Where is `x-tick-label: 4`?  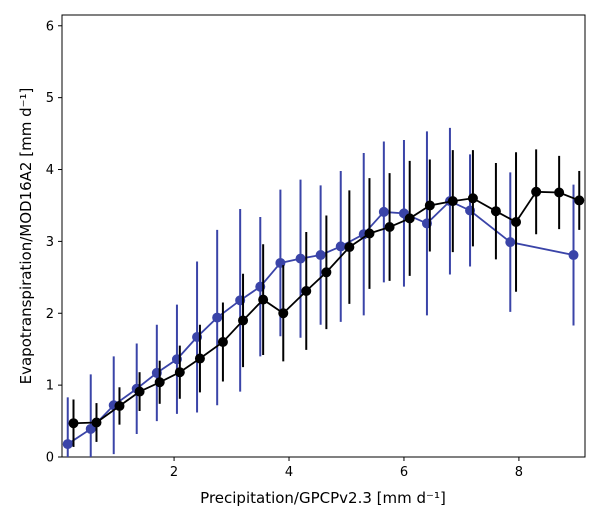
x-tick-label: 4 is located at coordinates (289, 472).